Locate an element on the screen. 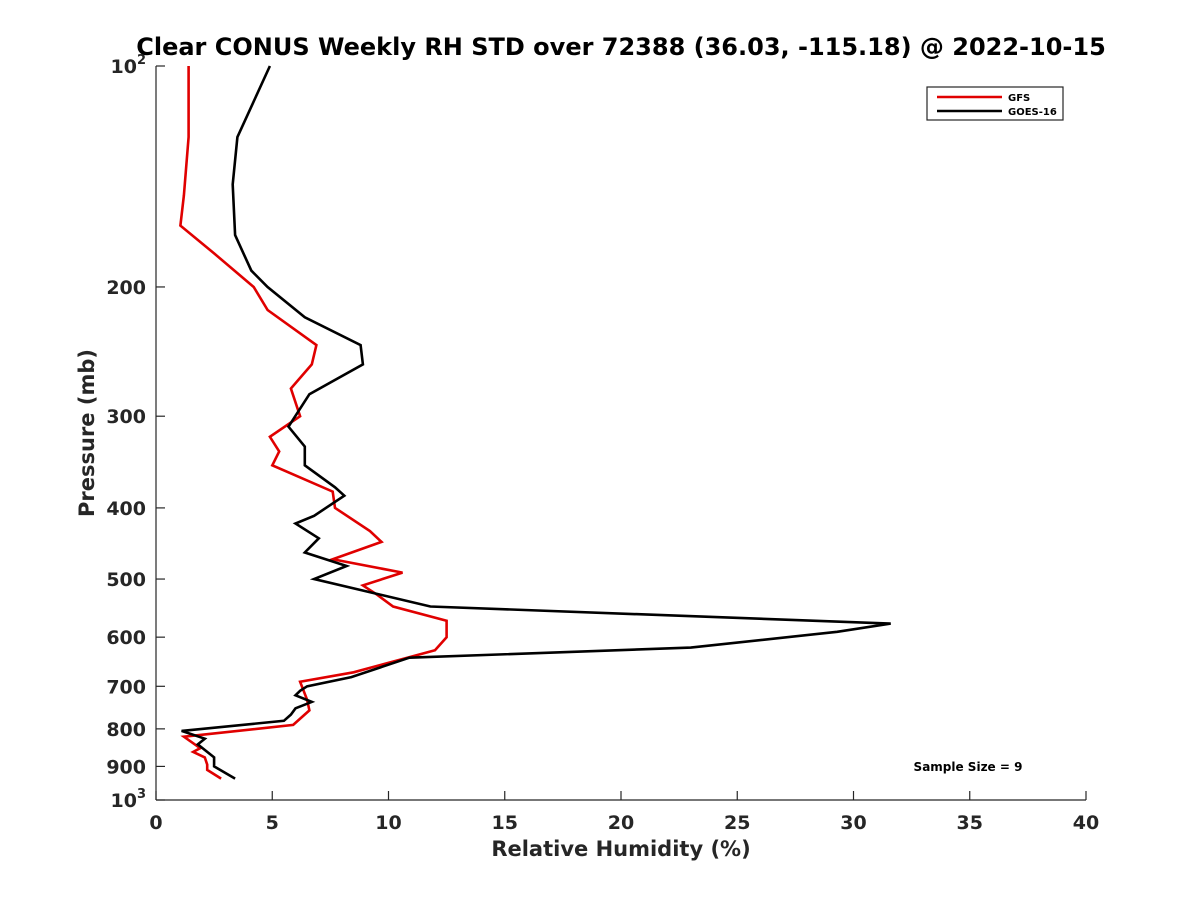  x-axis-ticks: 0 5 10 15 20 25 30 35 40 is located at coordinates (624, 812).